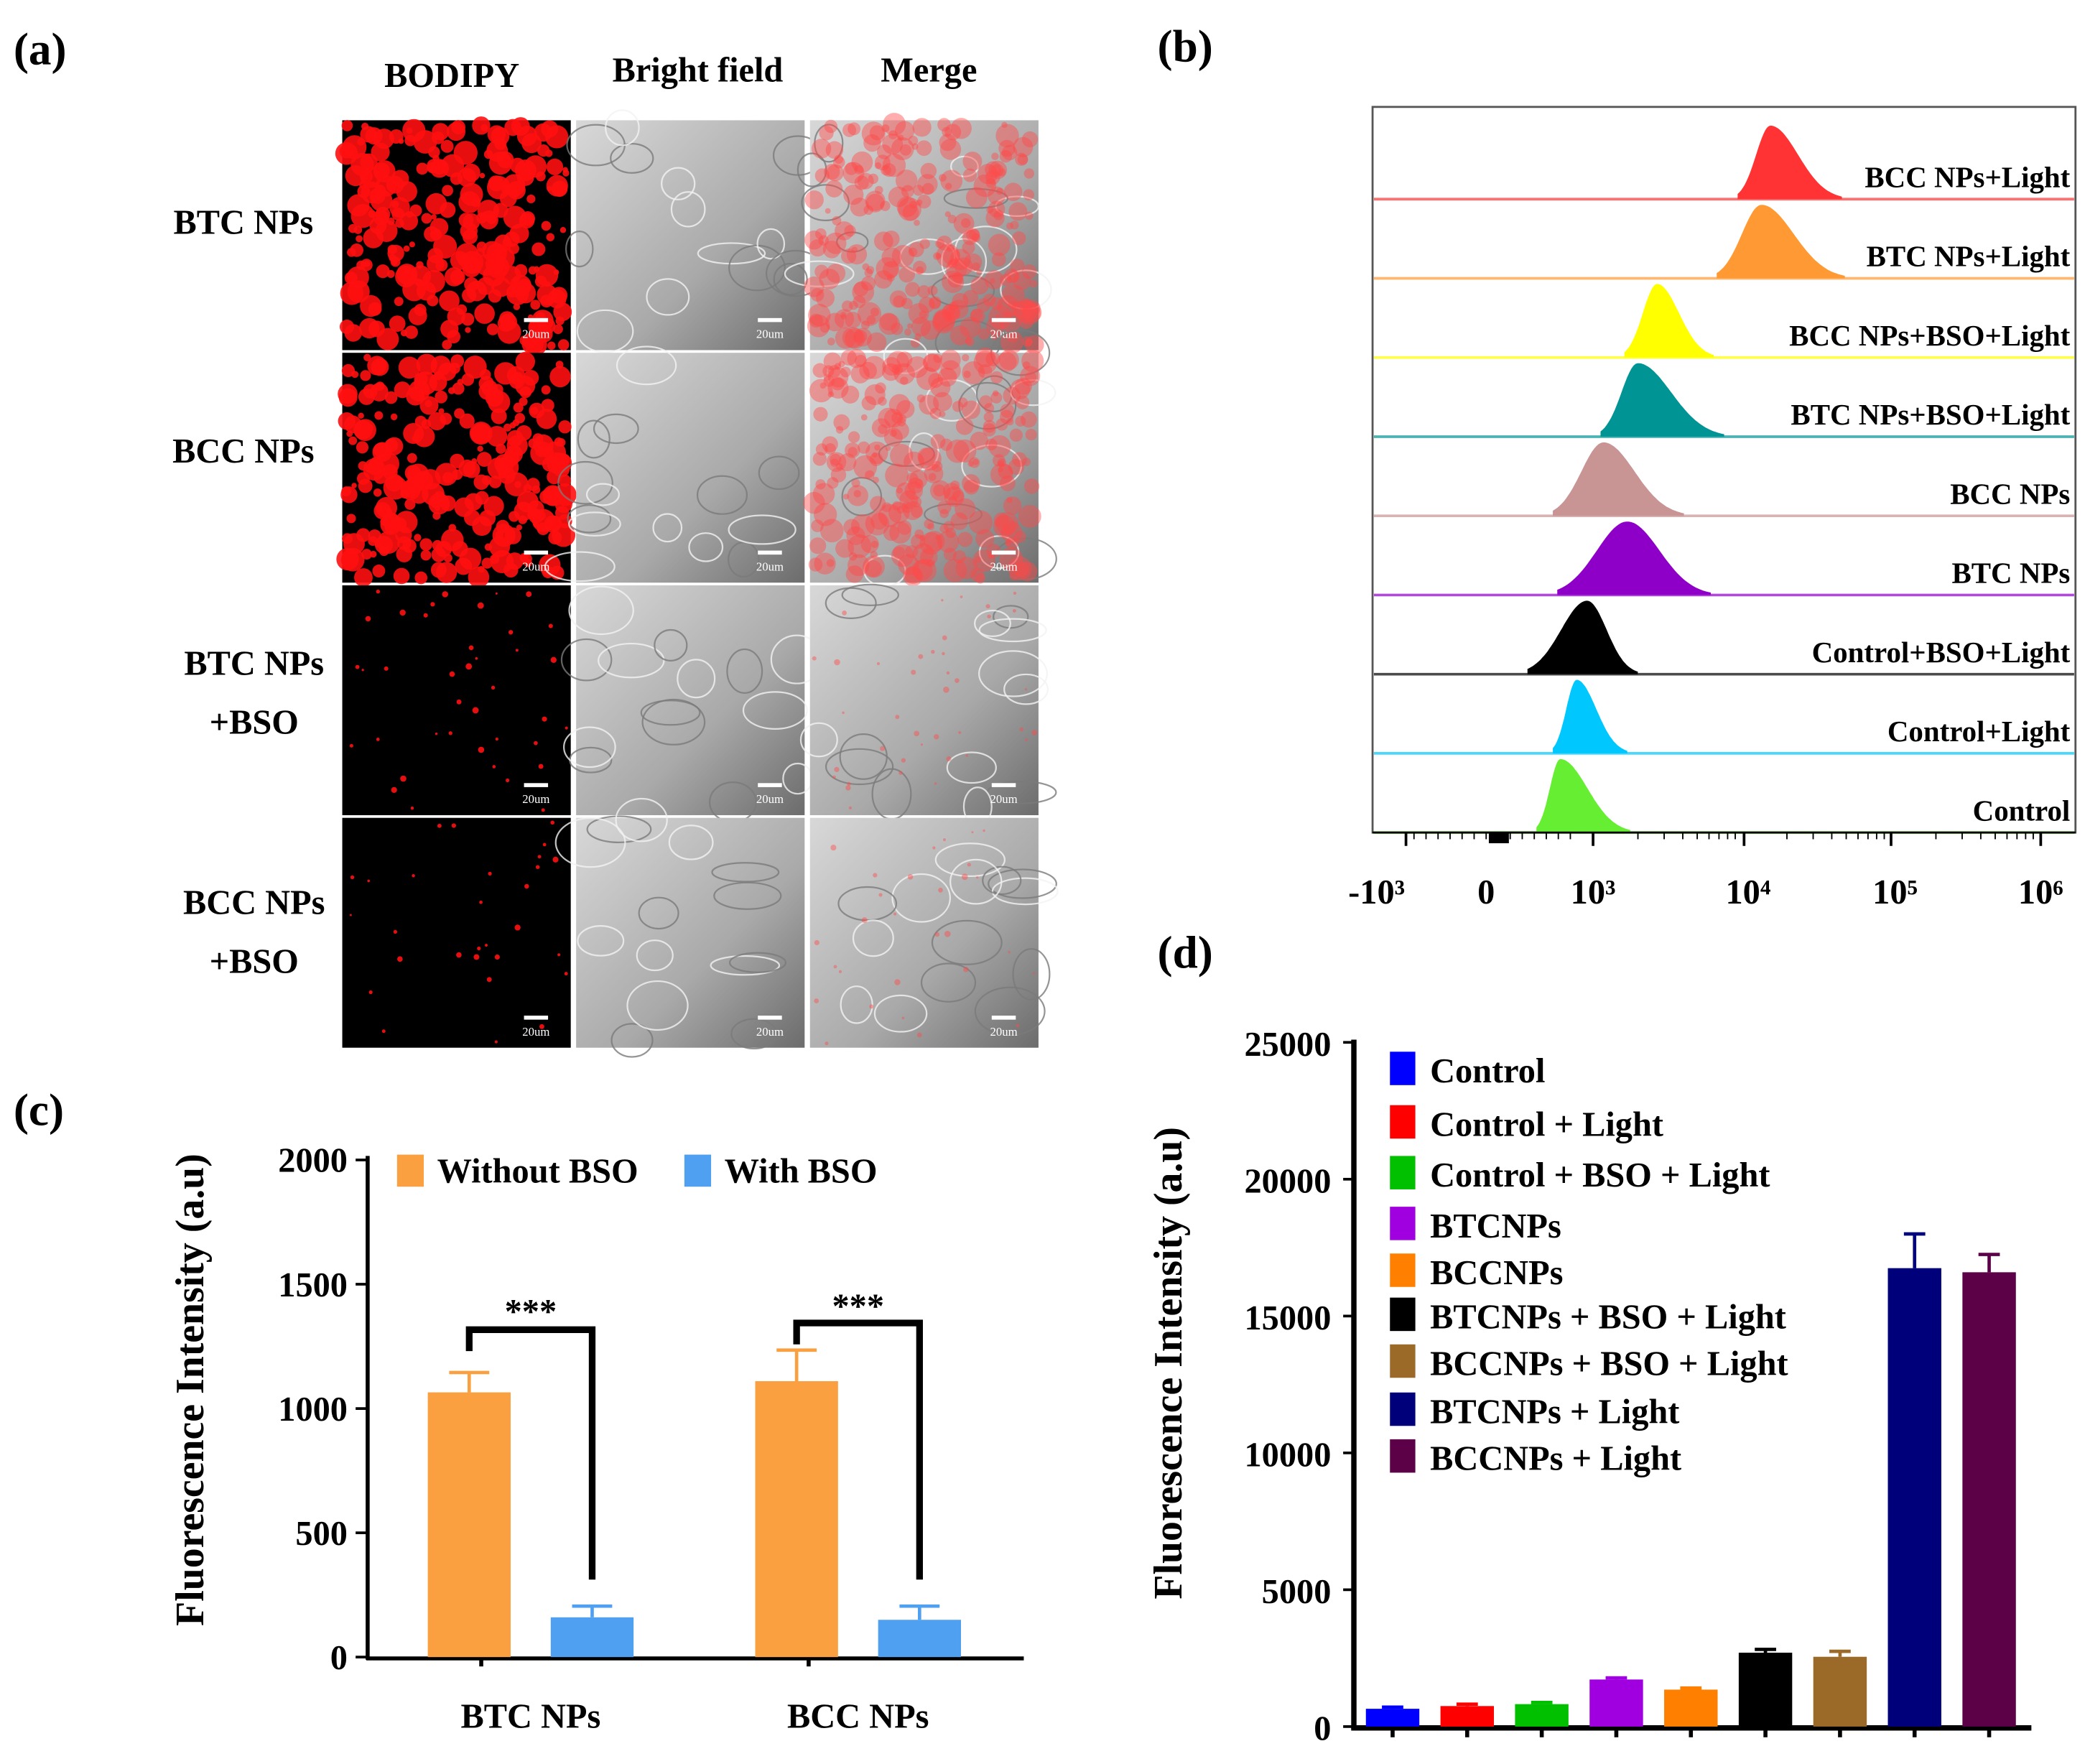  I want to click on legend-label: BCCNPs + Light, so click(1555, 1459).